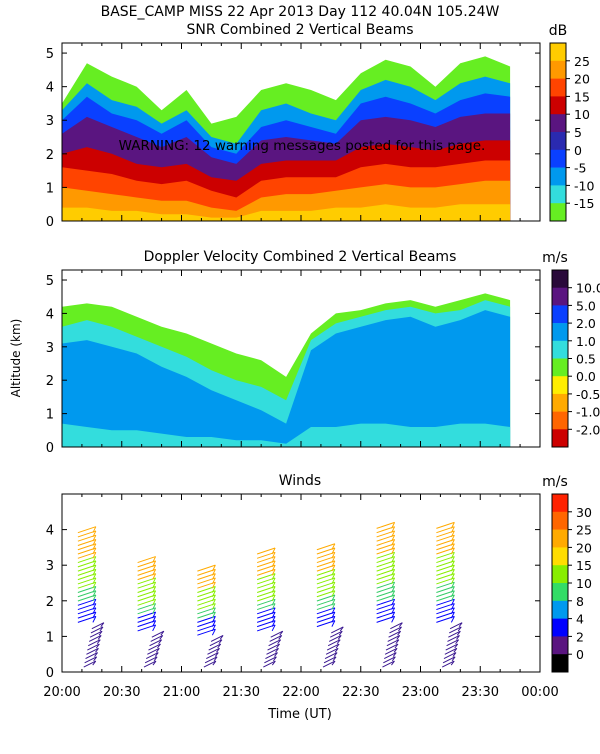 The image size is (600, 754). I want to click on colorbar-unit: m/s, so click(555, 258).